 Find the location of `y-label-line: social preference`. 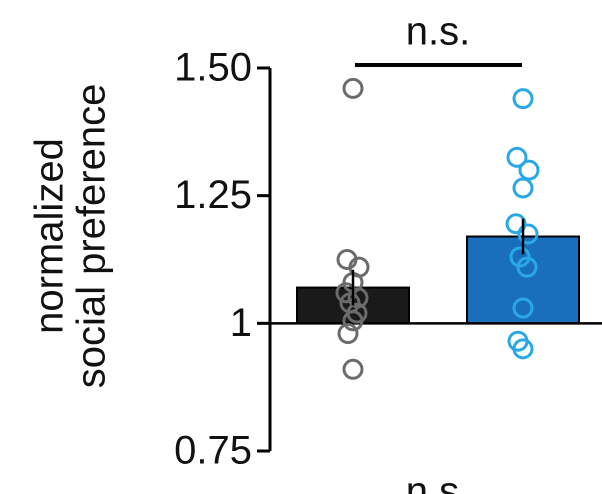

y-label-line: social preference is located at coordinates (92, 236).